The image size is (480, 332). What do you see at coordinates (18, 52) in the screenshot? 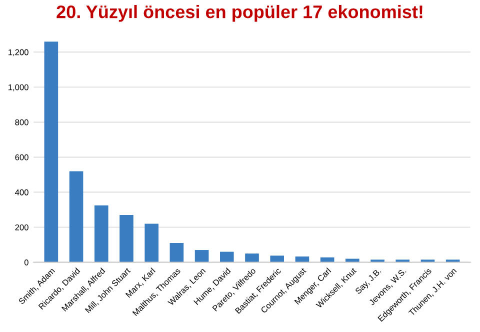
I see `y-tick-label: 1,200` at bounding box center [18, 52].